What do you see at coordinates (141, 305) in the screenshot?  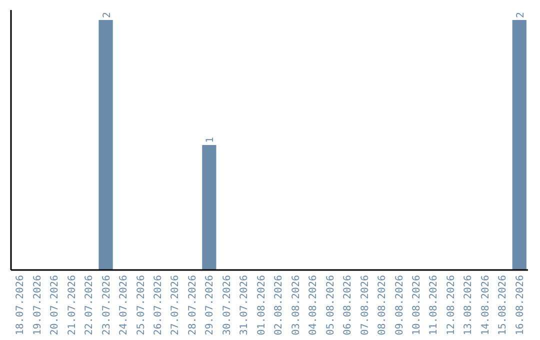 I see `x-tick-label: 25.07.2026` at bounding box center [141, 305].